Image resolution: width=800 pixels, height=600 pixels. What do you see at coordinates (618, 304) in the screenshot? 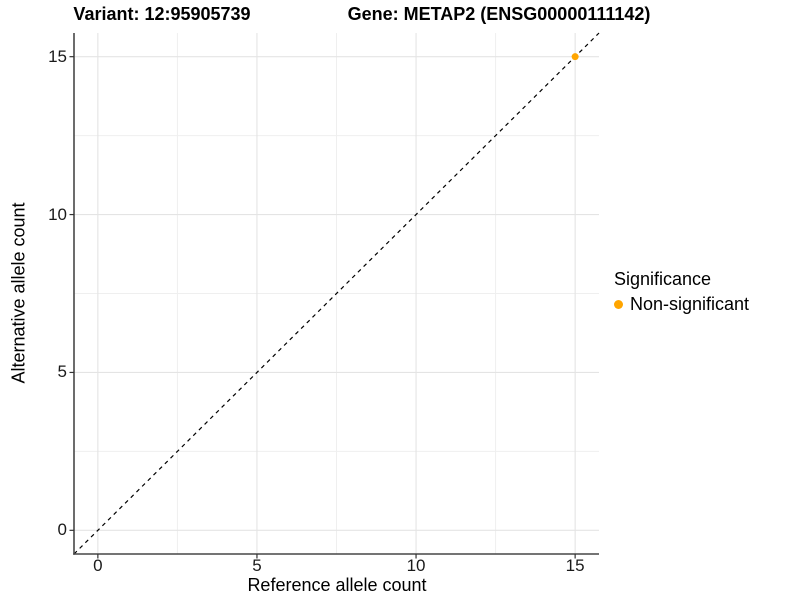
I see `legend-point-icon` at bounding box center [618, 304].